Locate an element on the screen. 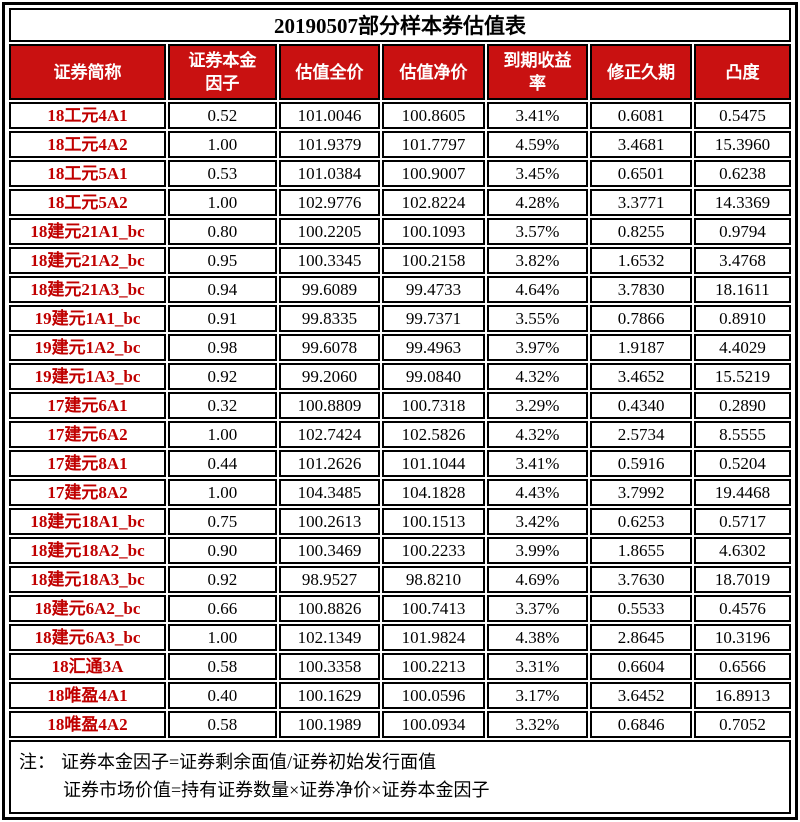 The width and height of the screenshot is (800, 822). security-name-cell: 18唯盈4A1 is located at coordinates (88, 695).